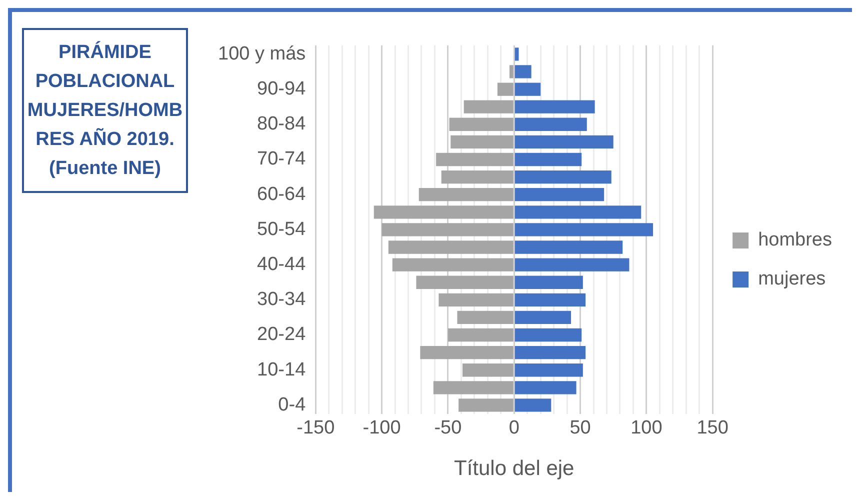  Describe the element at coordinates (281, 265) in the screenshot. I see `y-tick-label: 40-44` at that location.